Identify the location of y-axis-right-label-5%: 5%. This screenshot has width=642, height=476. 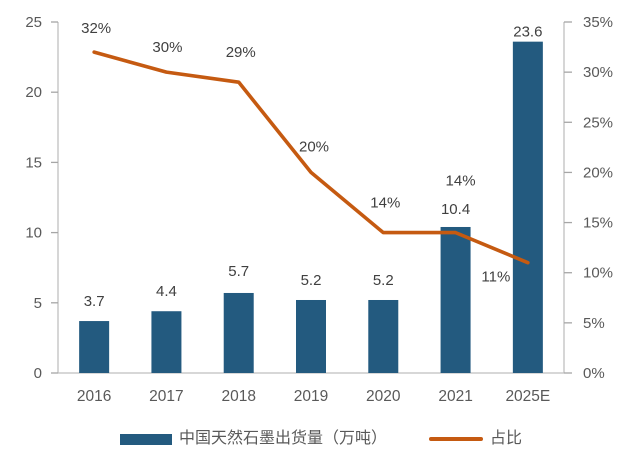
(594, 323).